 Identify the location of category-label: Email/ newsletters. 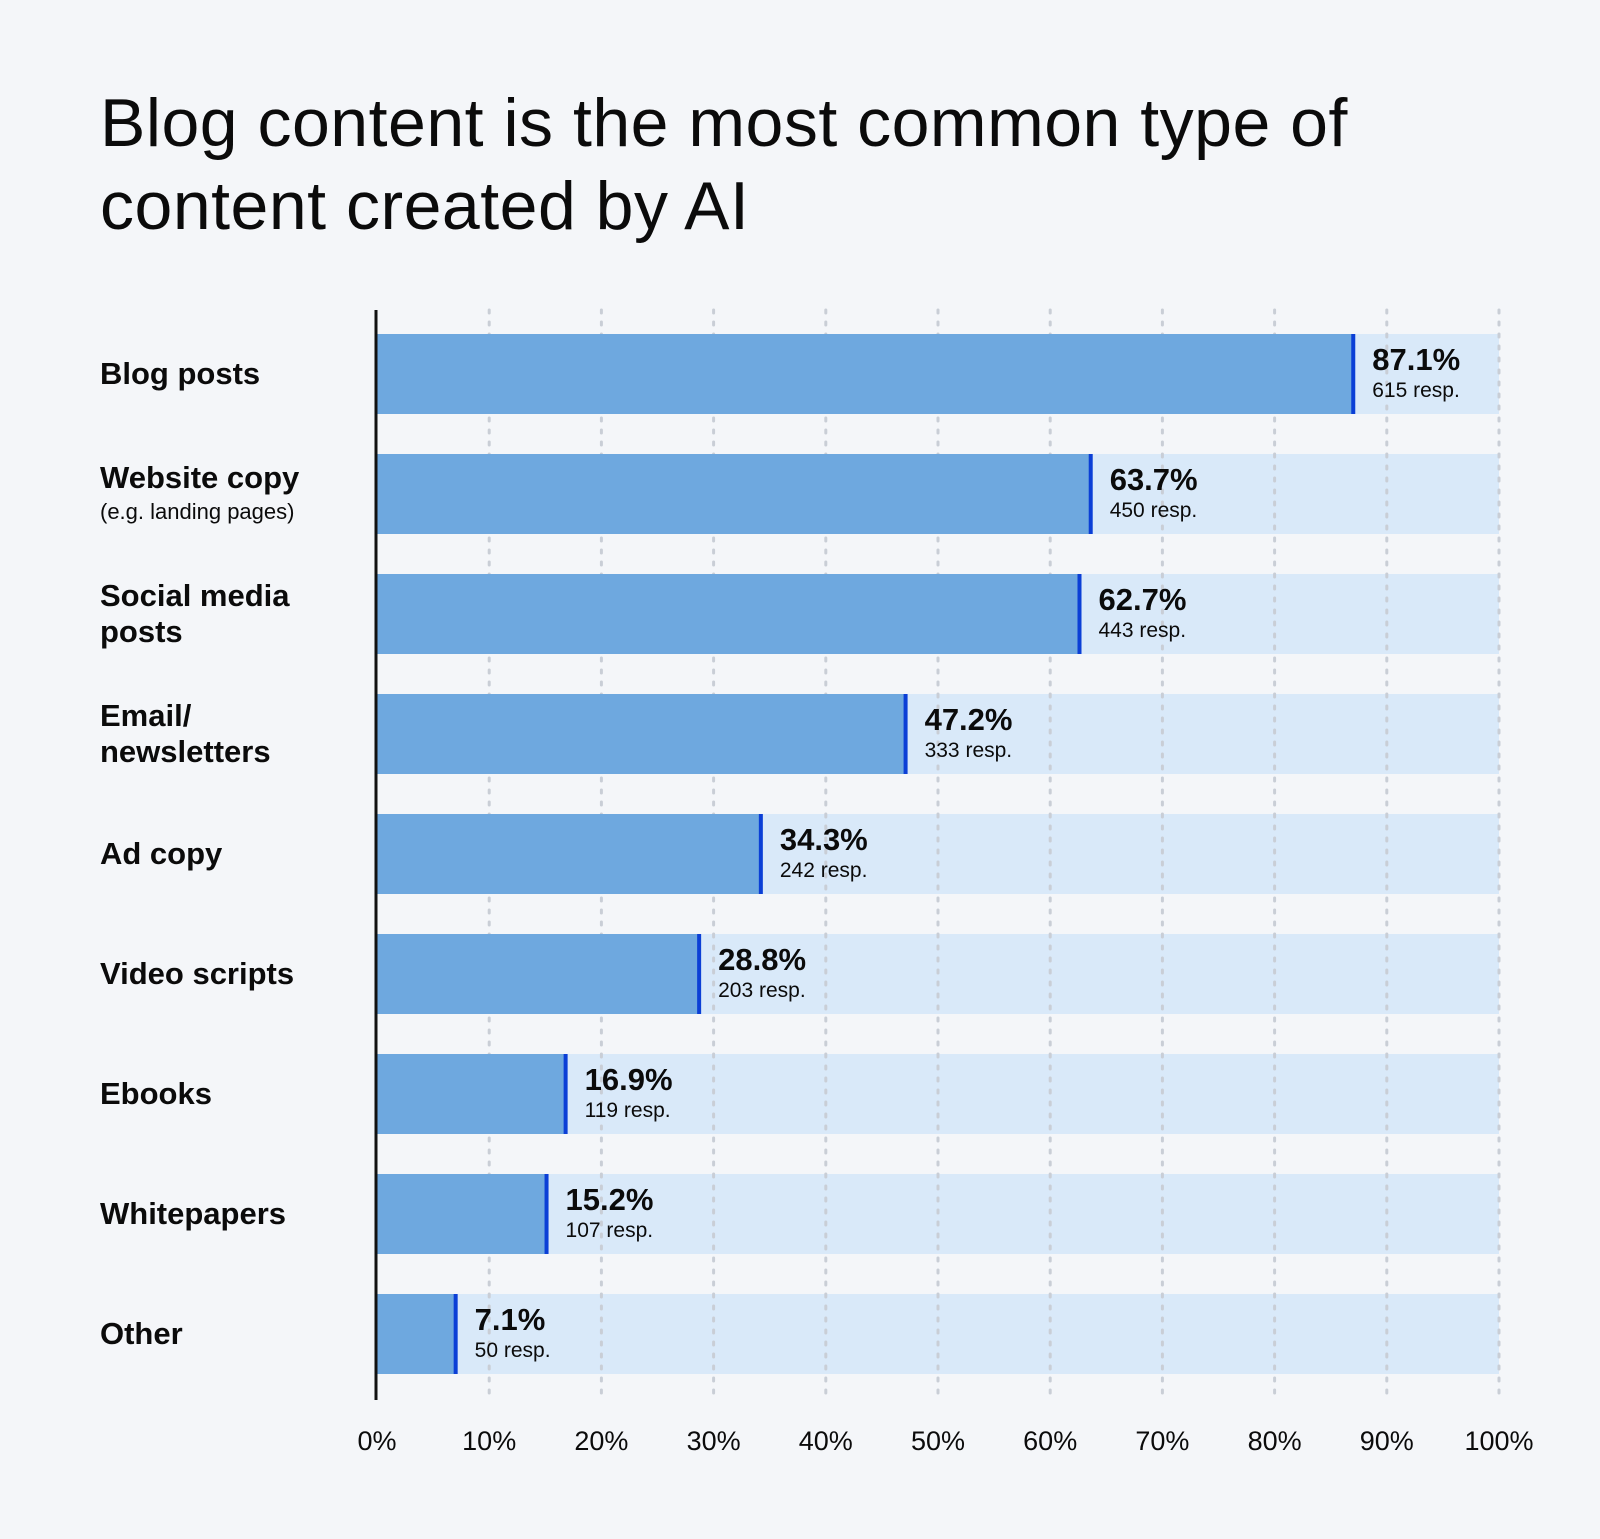
(235, 734).